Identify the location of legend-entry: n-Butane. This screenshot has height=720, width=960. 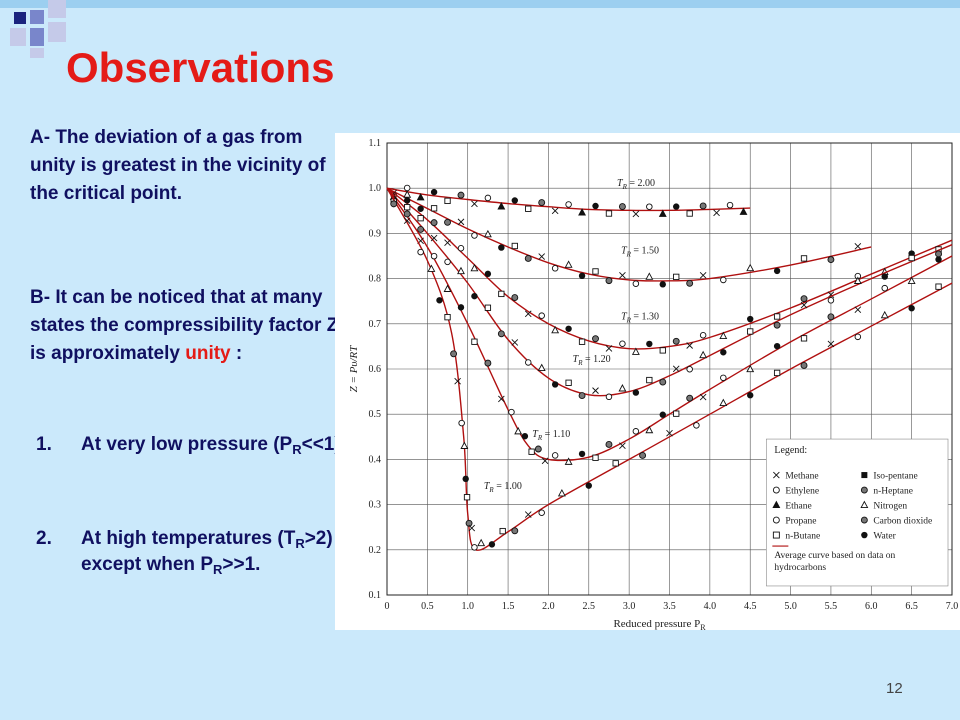
(802, 537).